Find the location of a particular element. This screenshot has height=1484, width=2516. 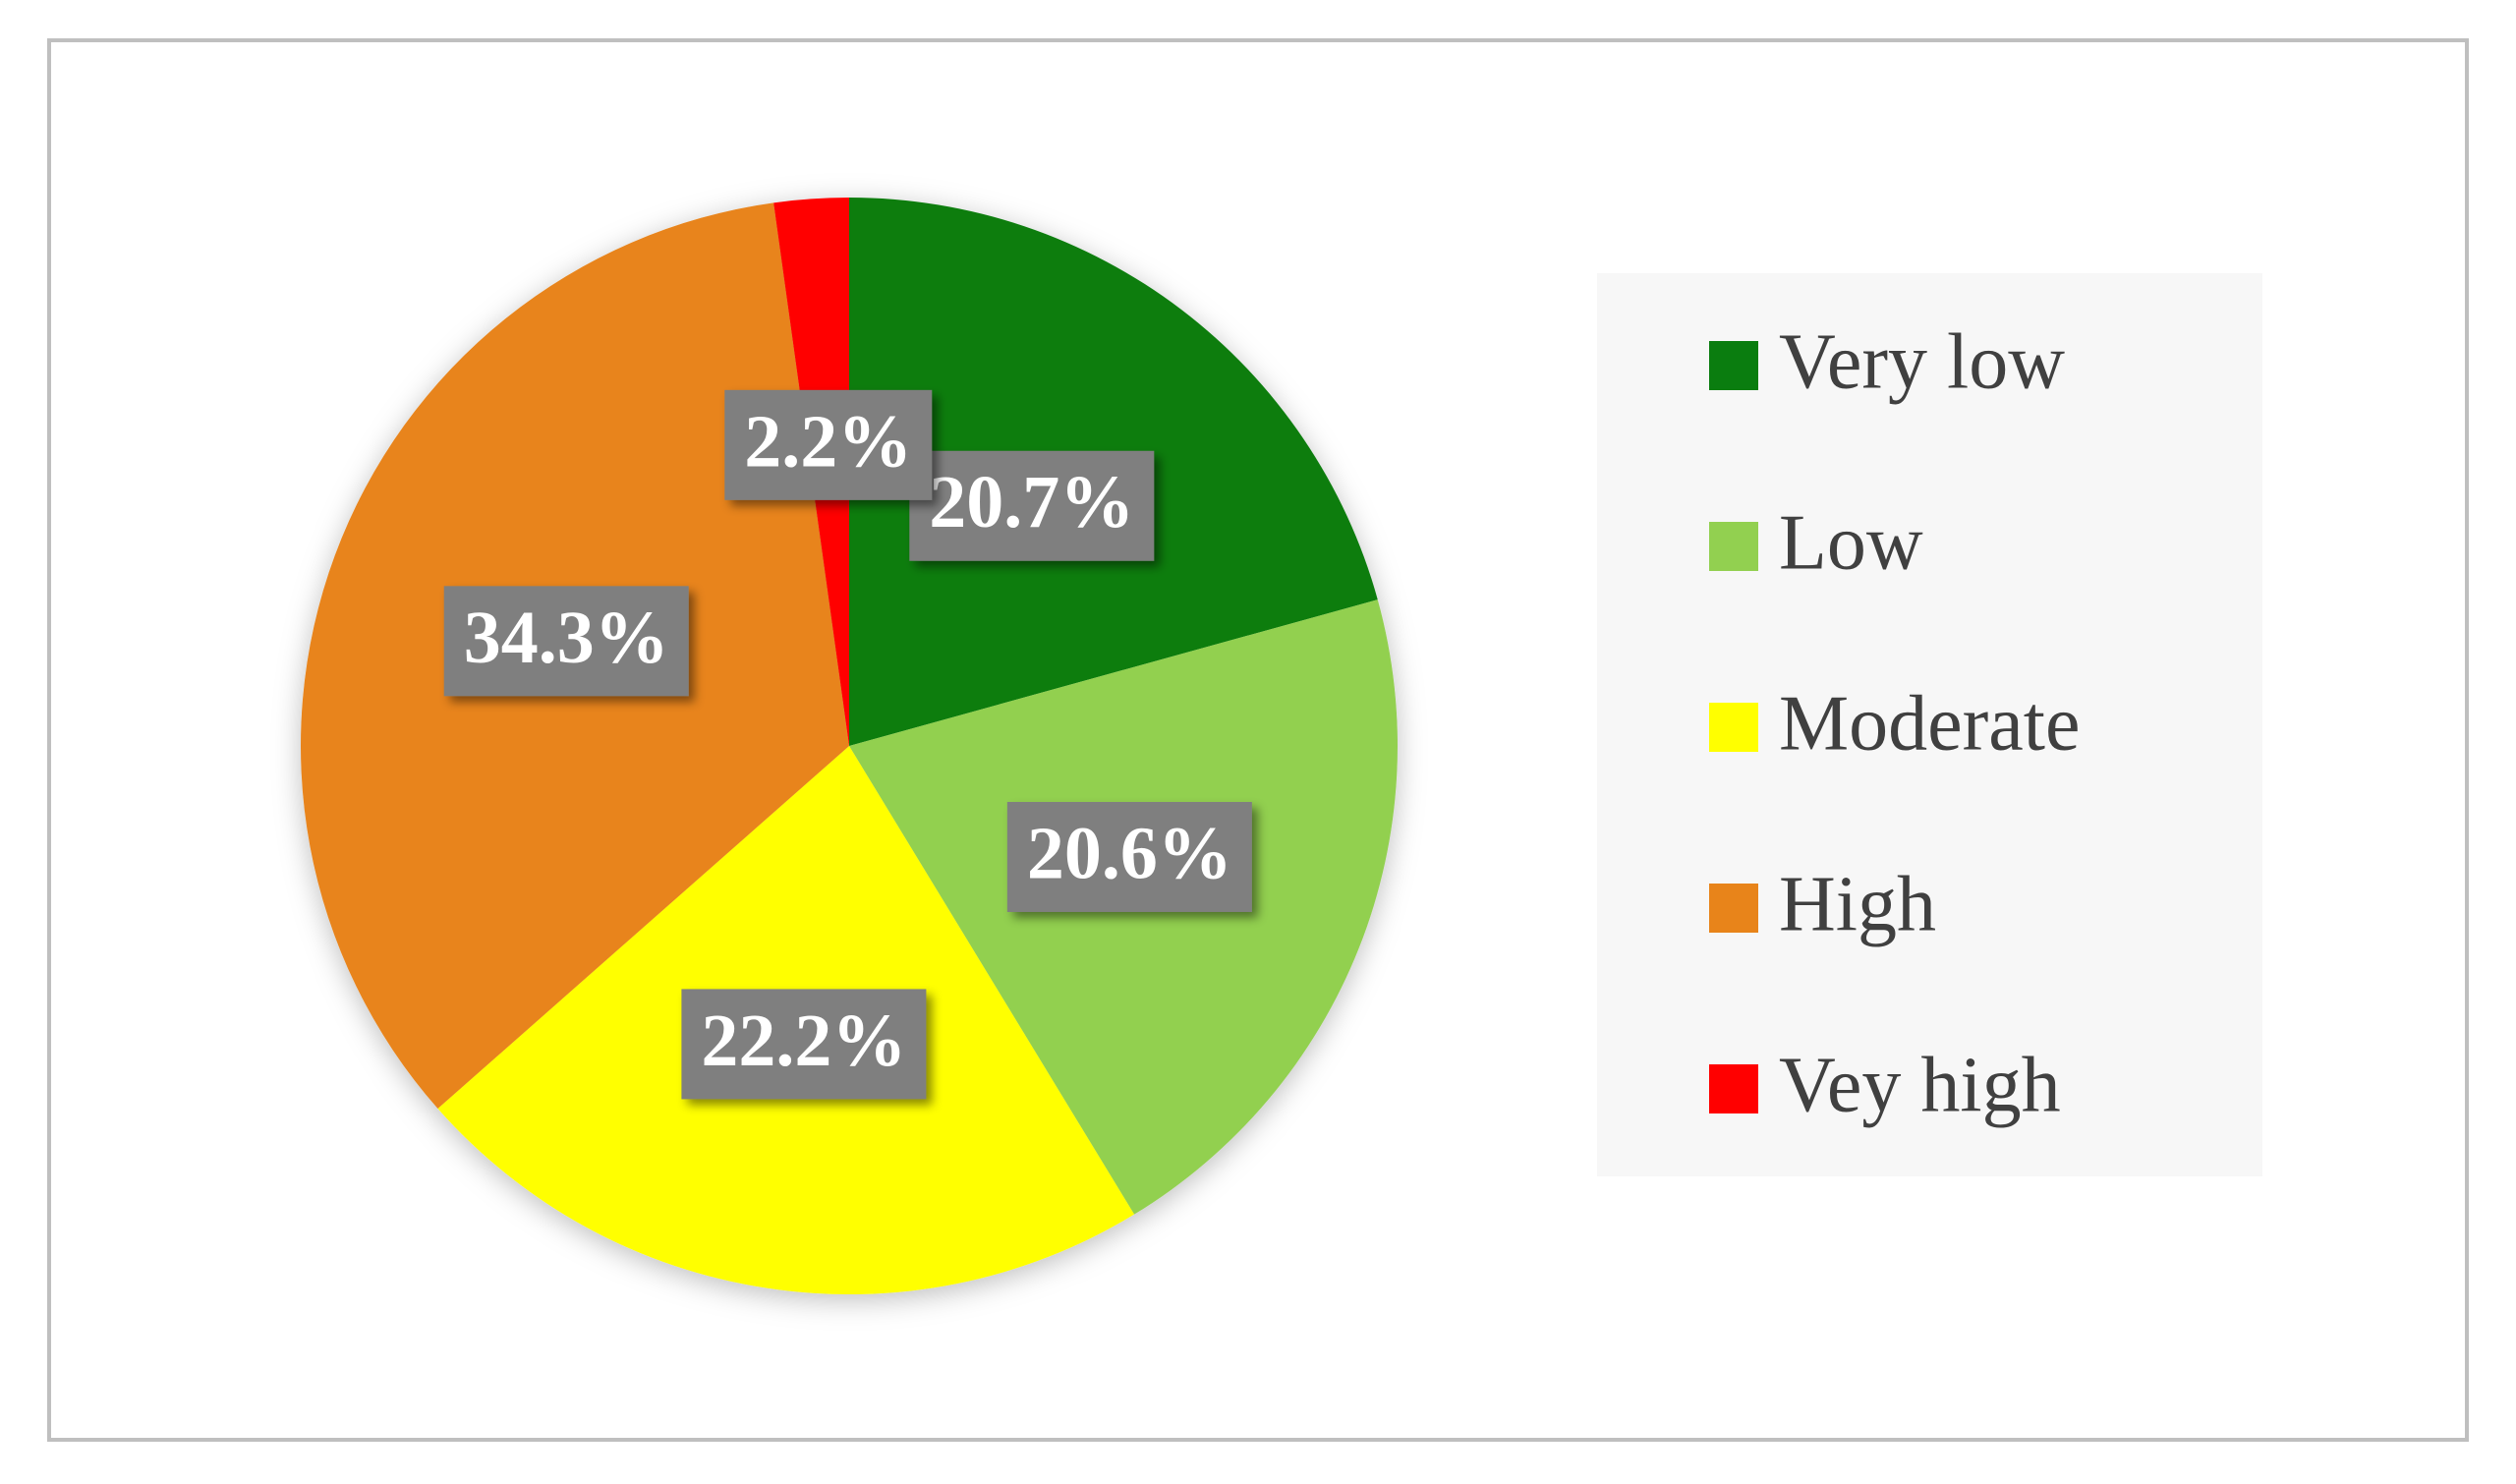

legend-label: Very low is located at coordinates (1922, 361).